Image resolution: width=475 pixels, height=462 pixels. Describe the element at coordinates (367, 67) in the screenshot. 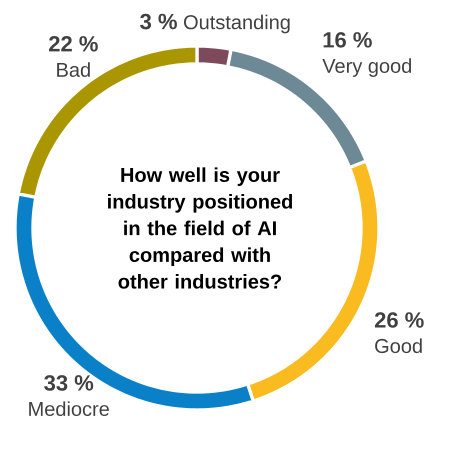

I see `slice-label: Very good` at that location.